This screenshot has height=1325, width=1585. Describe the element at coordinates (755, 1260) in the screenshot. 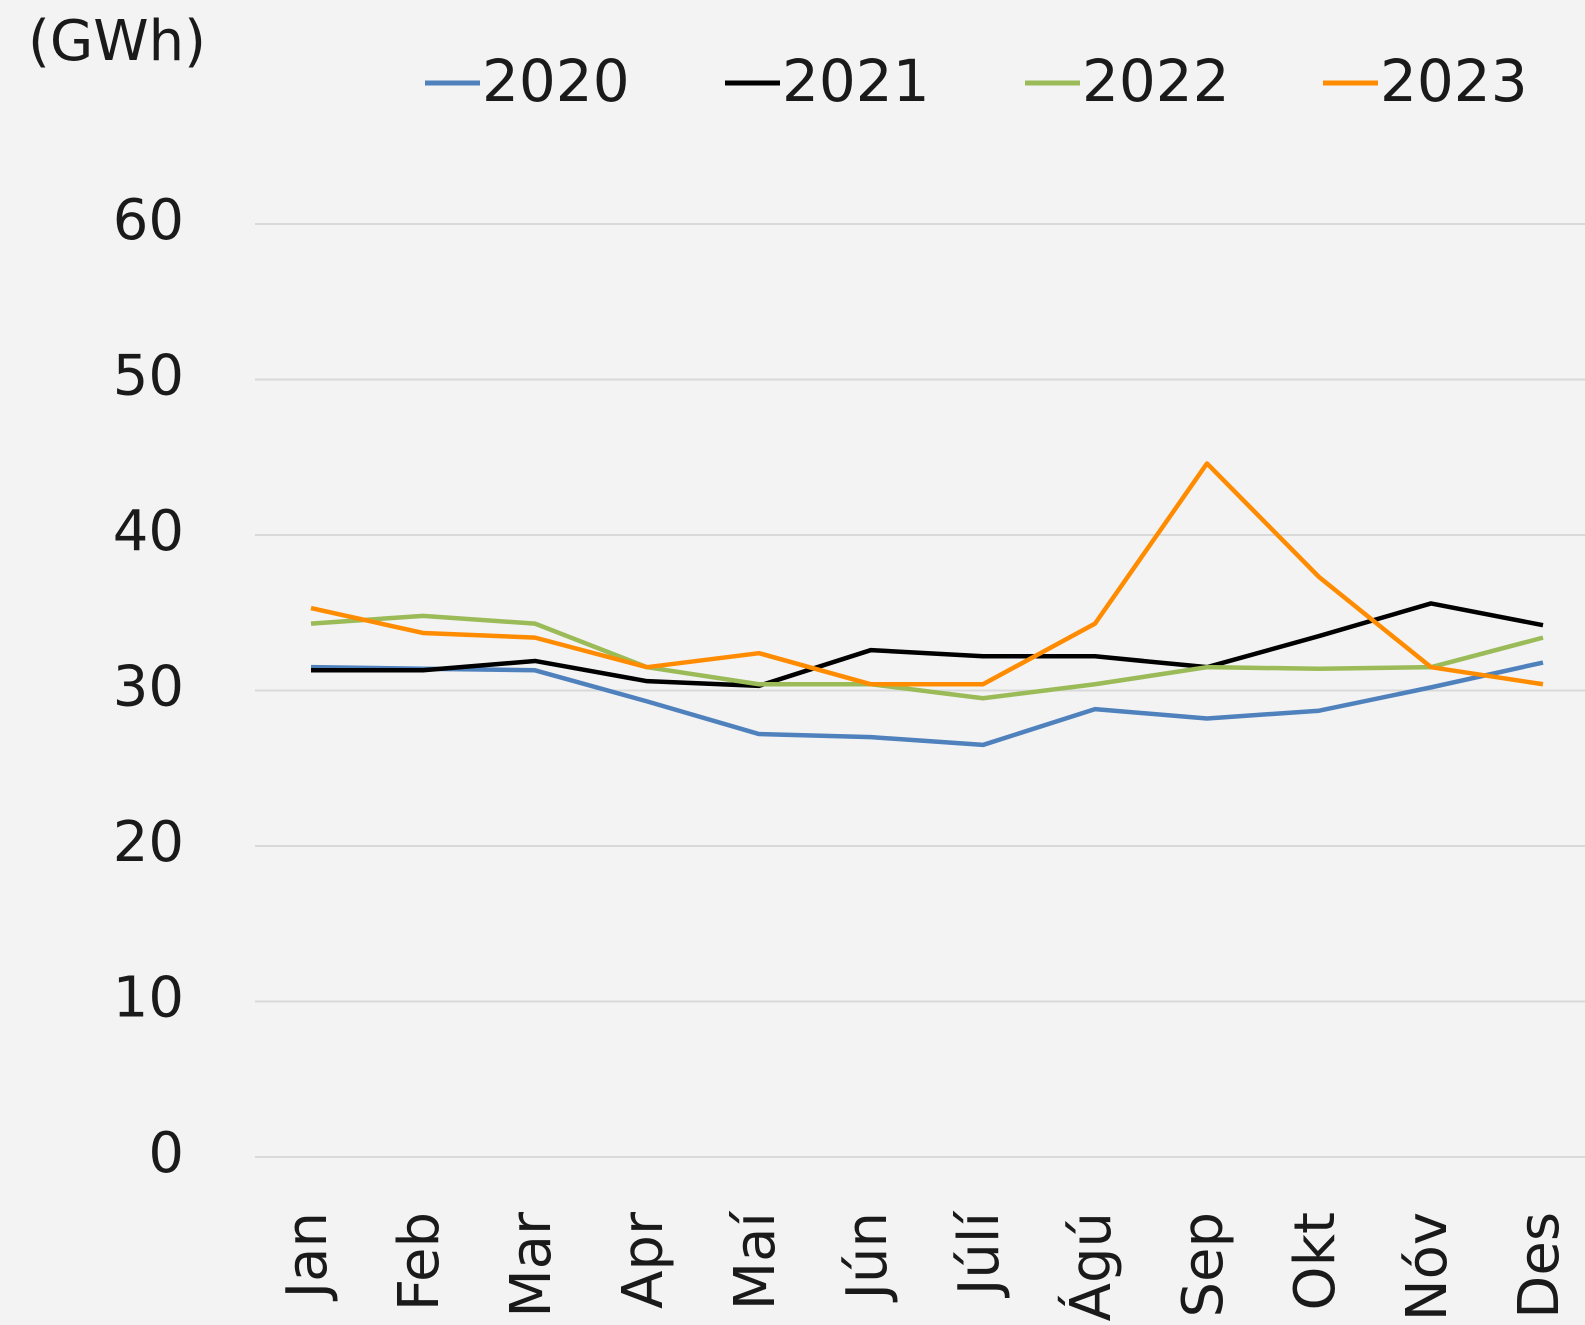

I see `x-tick-label: Maí` at that location.